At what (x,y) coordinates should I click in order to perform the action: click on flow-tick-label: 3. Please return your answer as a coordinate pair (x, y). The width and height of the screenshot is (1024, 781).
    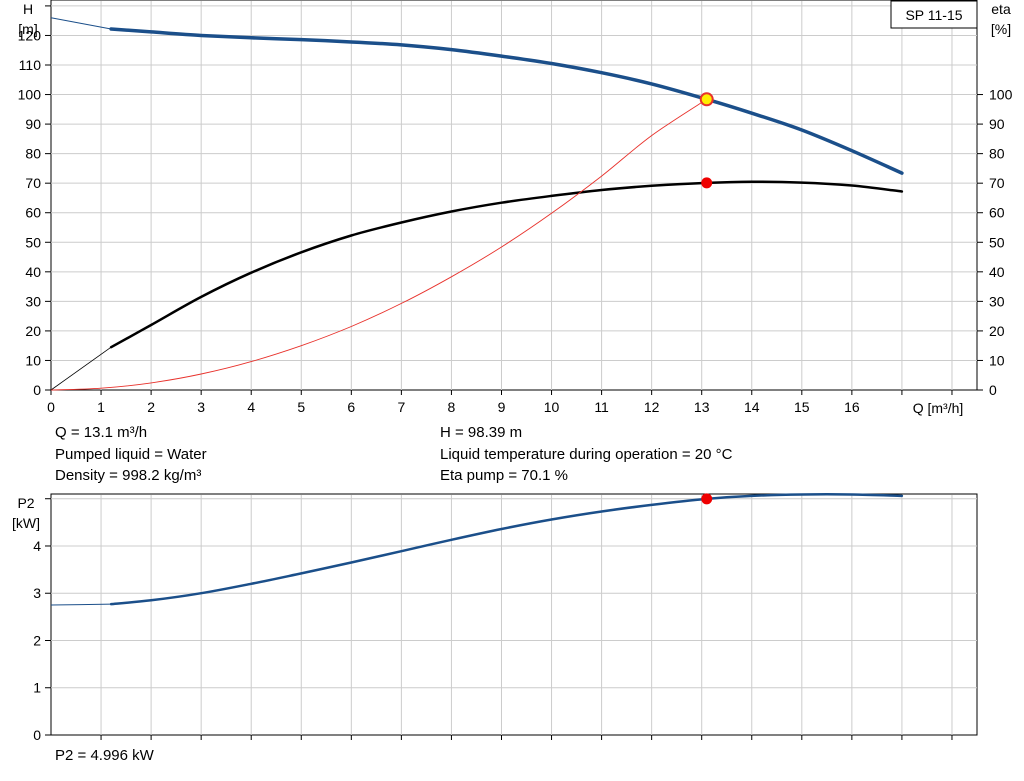
    Looking at the image, I should click on (201, 407).